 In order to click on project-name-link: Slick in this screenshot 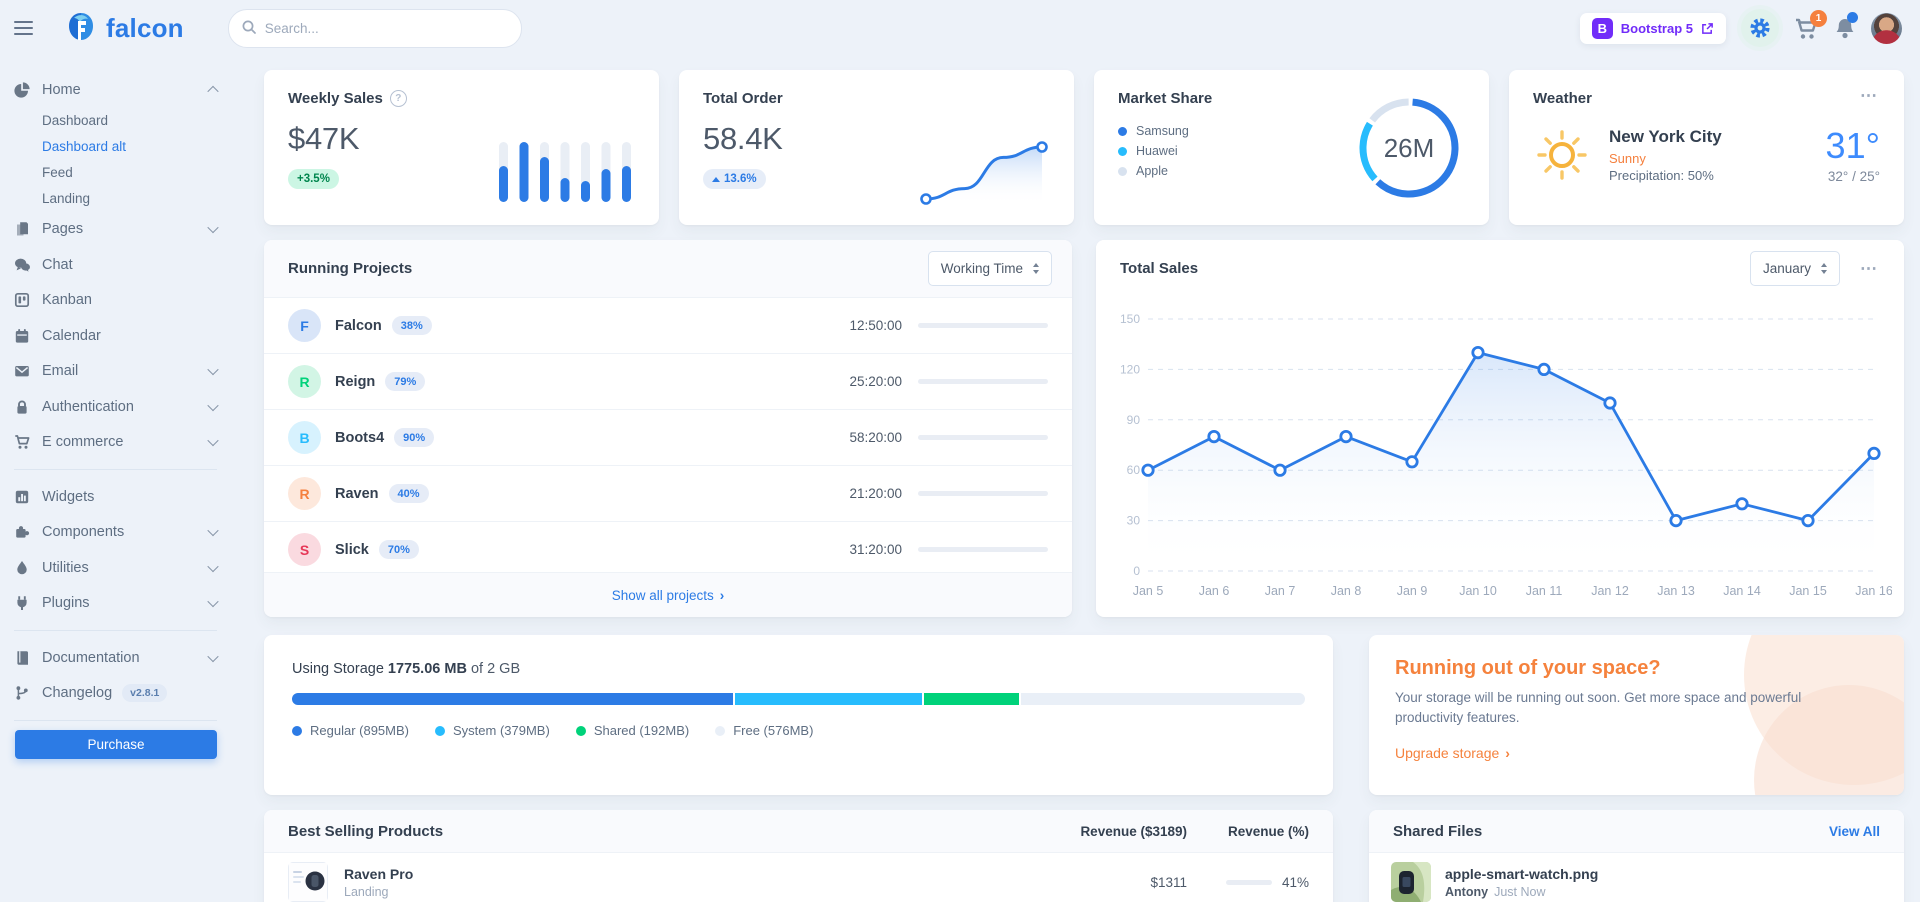, I will do `click(352, 549)`.